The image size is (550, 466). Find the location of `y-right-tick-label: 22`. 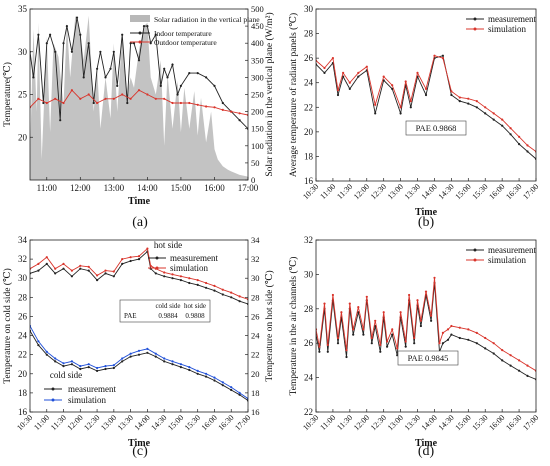

y-right-tick-label: 22 is located at coordinates (255, 355).